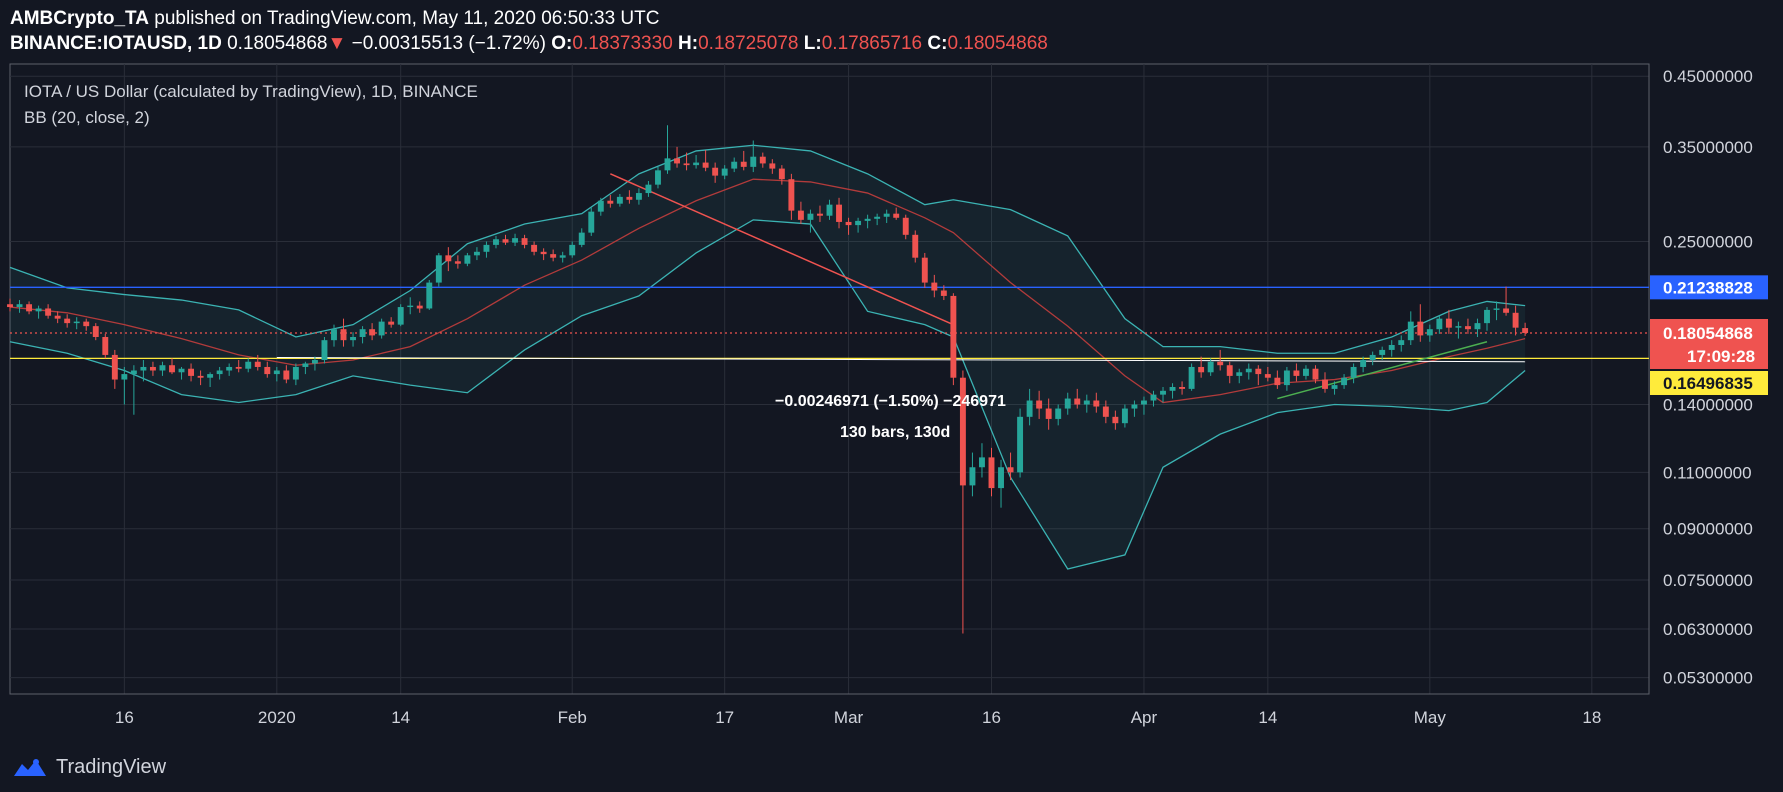 Image resolution: width=1783 pixels, height=792 pixels. What do you see at coordinates (79, 18) in the screenshot?
I see `author-name: AMBCrypto_TA` at bounding box center [79, 18].